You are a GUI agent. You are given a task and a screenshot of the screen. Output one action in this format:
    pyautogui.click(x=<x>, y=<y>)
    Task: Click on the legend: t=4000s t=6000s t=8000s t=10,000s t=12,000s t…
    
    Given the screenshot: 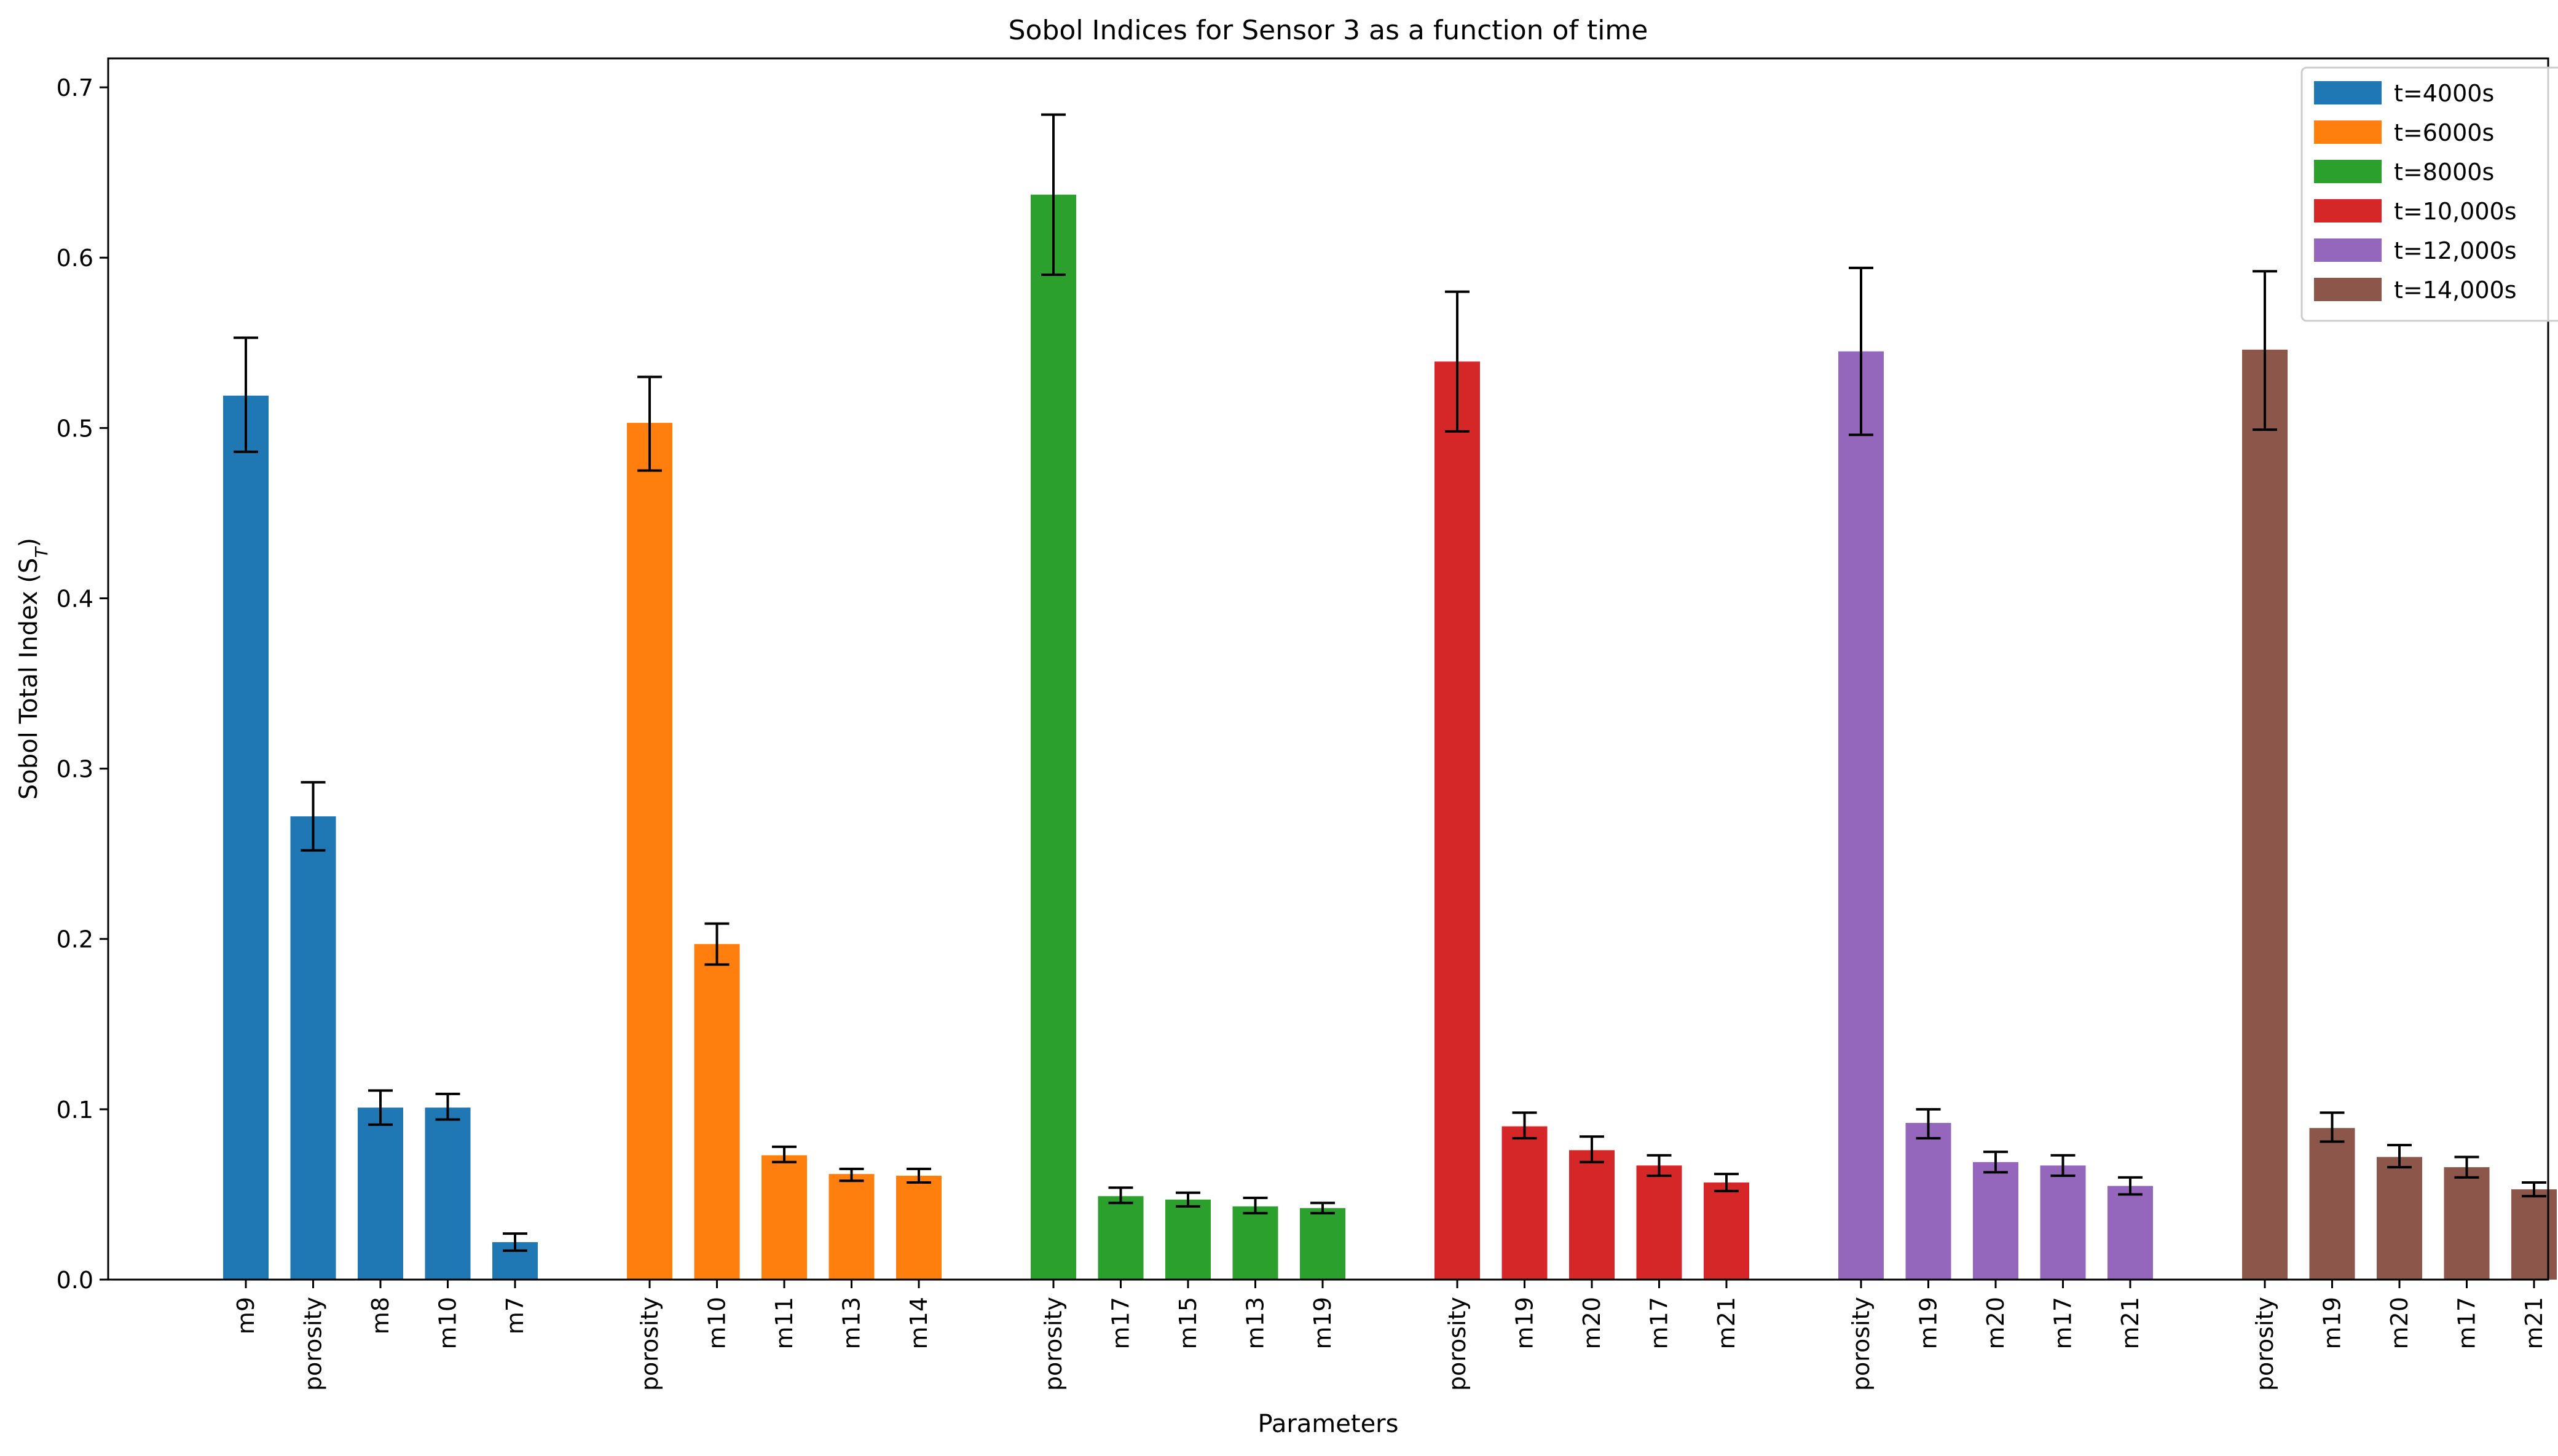 What is the action you would take?
    pyautogui.click(x=2429, y=194)
    